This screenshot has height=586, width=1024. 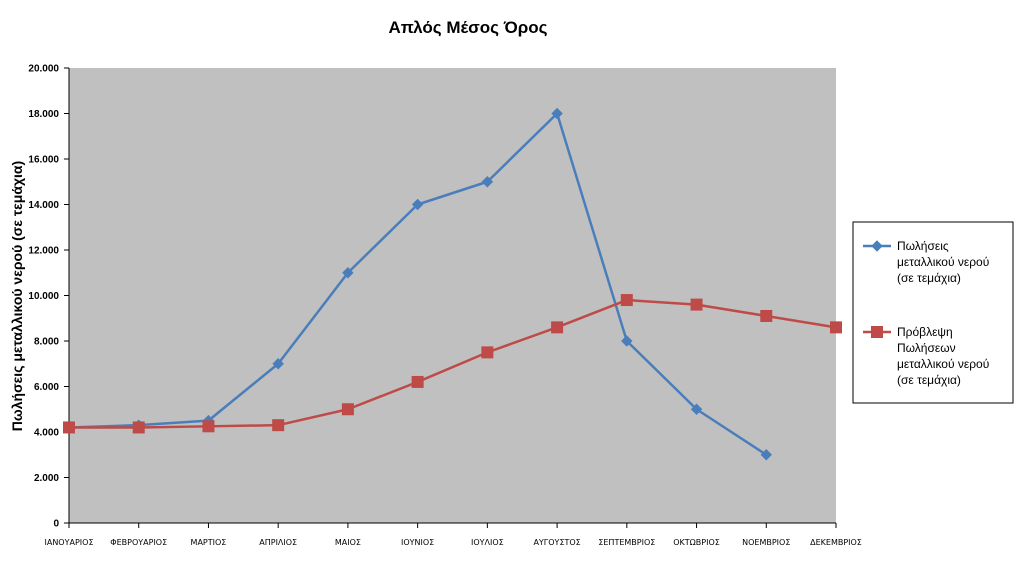 What do you see at coordinates (138, 542) in the screenshot?
I see `x-tick-label: ΦΕΒΡΟΥΑΡΙΟΣ` at bounding box center [138, 542].